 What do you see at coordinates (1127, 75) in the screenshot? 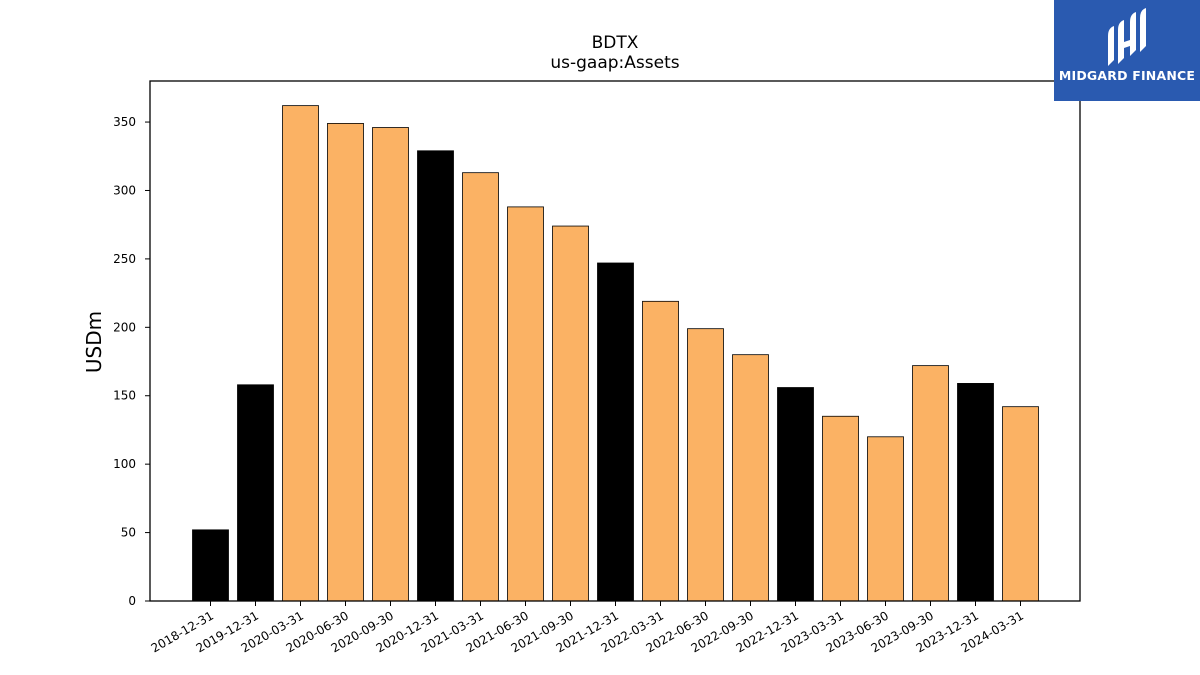
I see `logo-text: MIDGARD FINANCE` at bounding box center [1127, 75].